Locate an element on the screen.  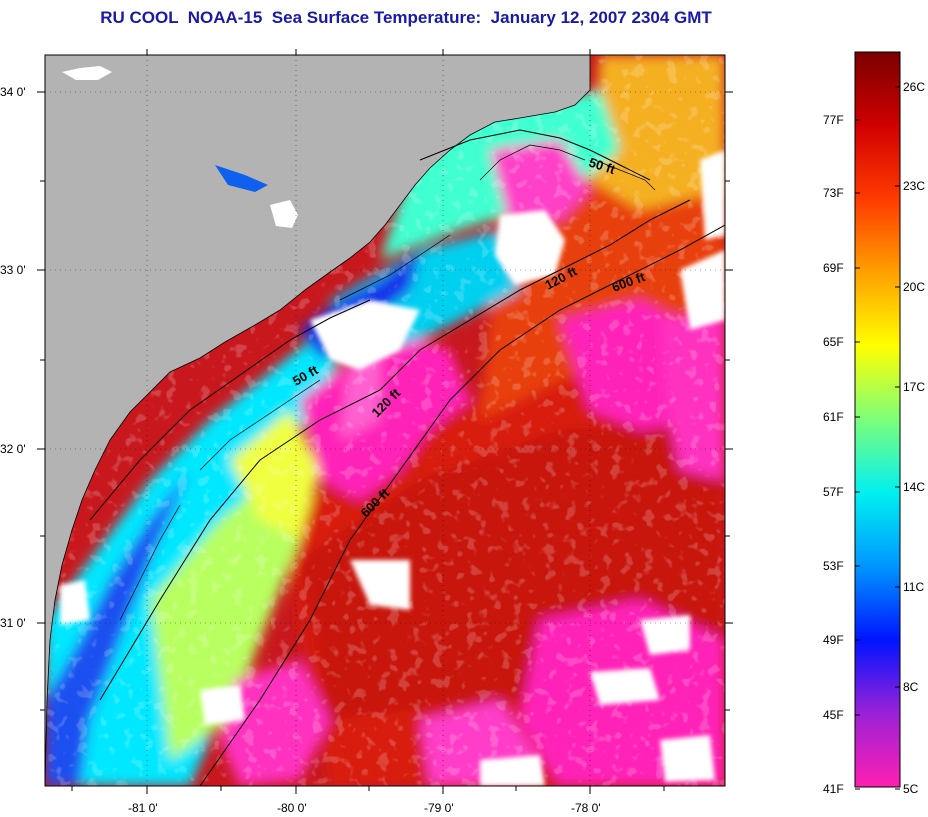
colorbar-c-labels: 26C 23C 20C 17C 14C 11C 8C 5C is located at coordinates (914, 438).